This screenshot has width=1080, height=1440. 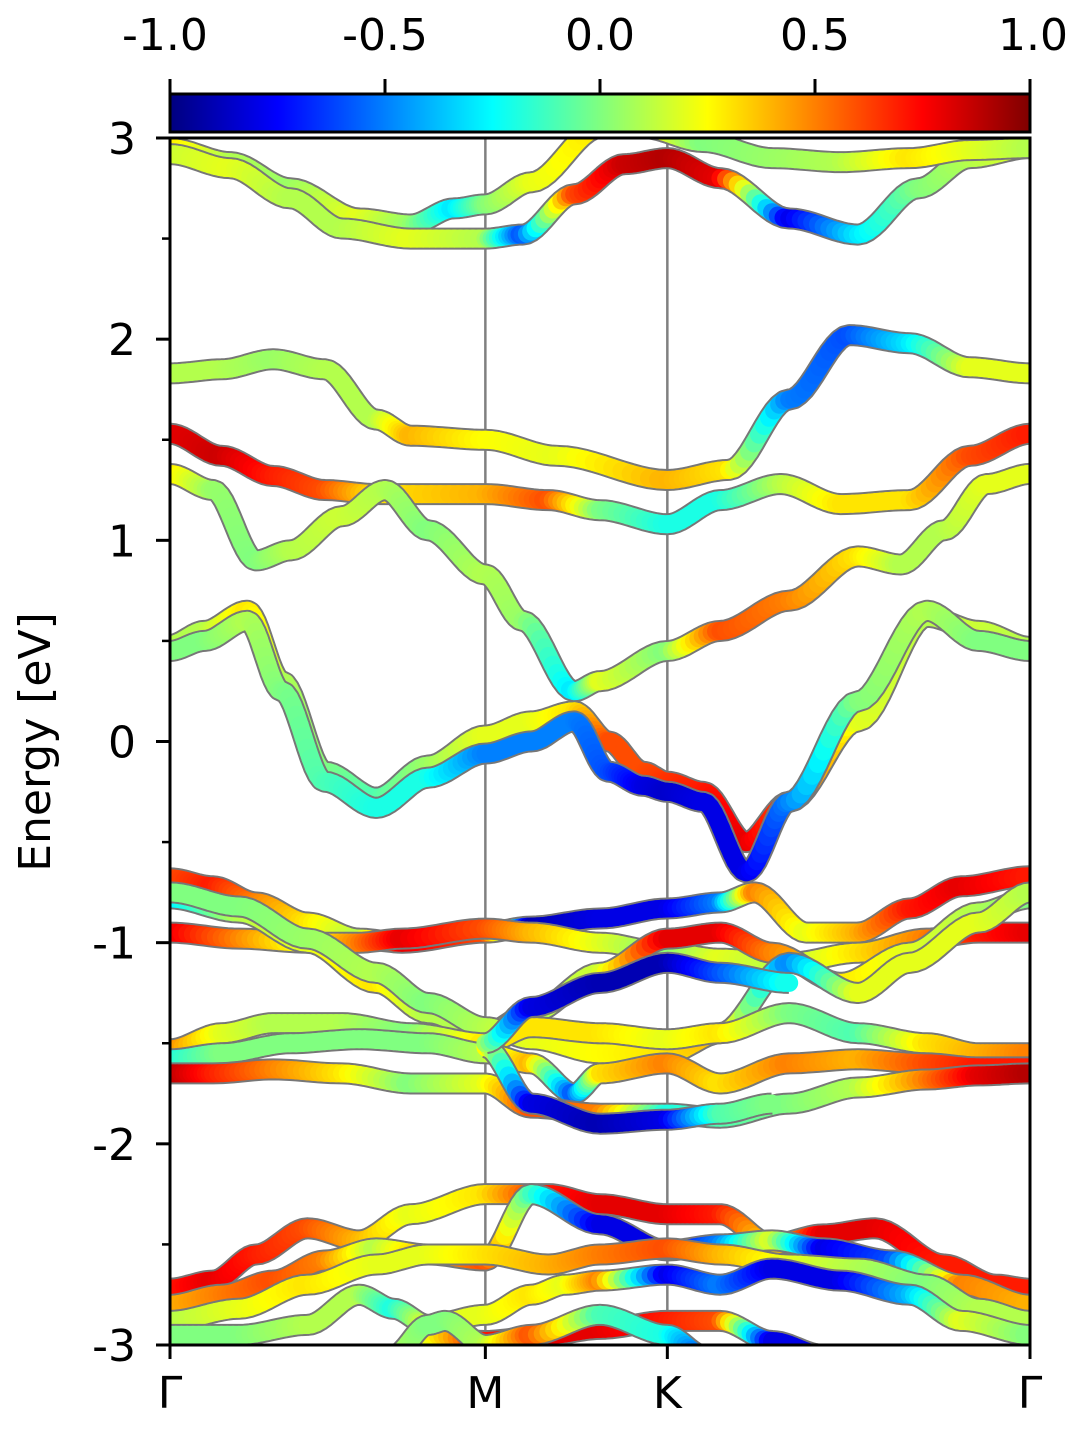 What do you see at coordinates (122, 743) in the screenshot?
I see `y-tick-label: 0` at bounding box center [122, 743].